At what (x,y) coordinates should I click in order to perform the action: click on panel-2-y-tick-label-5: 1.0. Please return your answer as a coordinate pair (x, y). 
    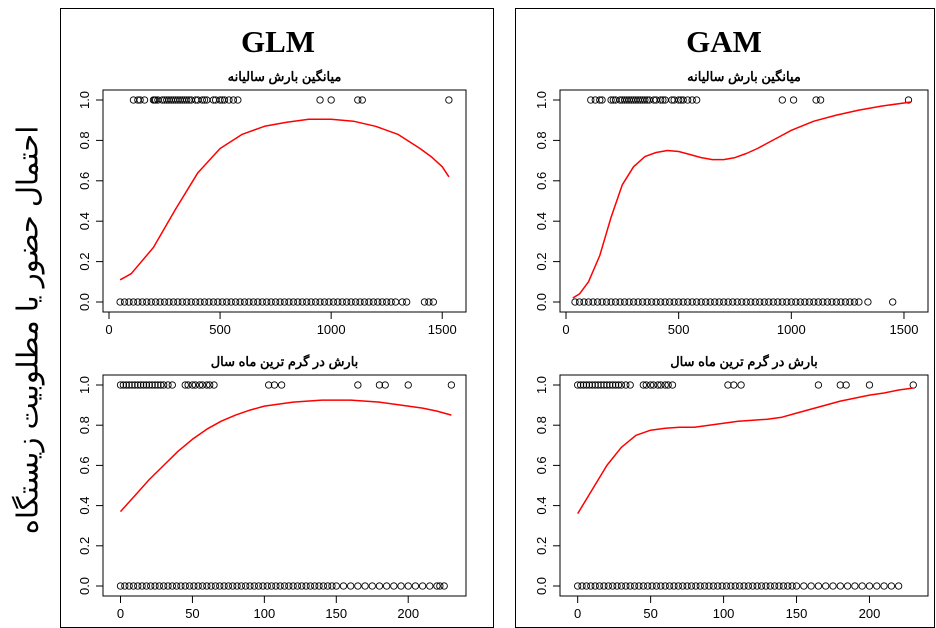
    Looking at the image, I should click on (541, 100).